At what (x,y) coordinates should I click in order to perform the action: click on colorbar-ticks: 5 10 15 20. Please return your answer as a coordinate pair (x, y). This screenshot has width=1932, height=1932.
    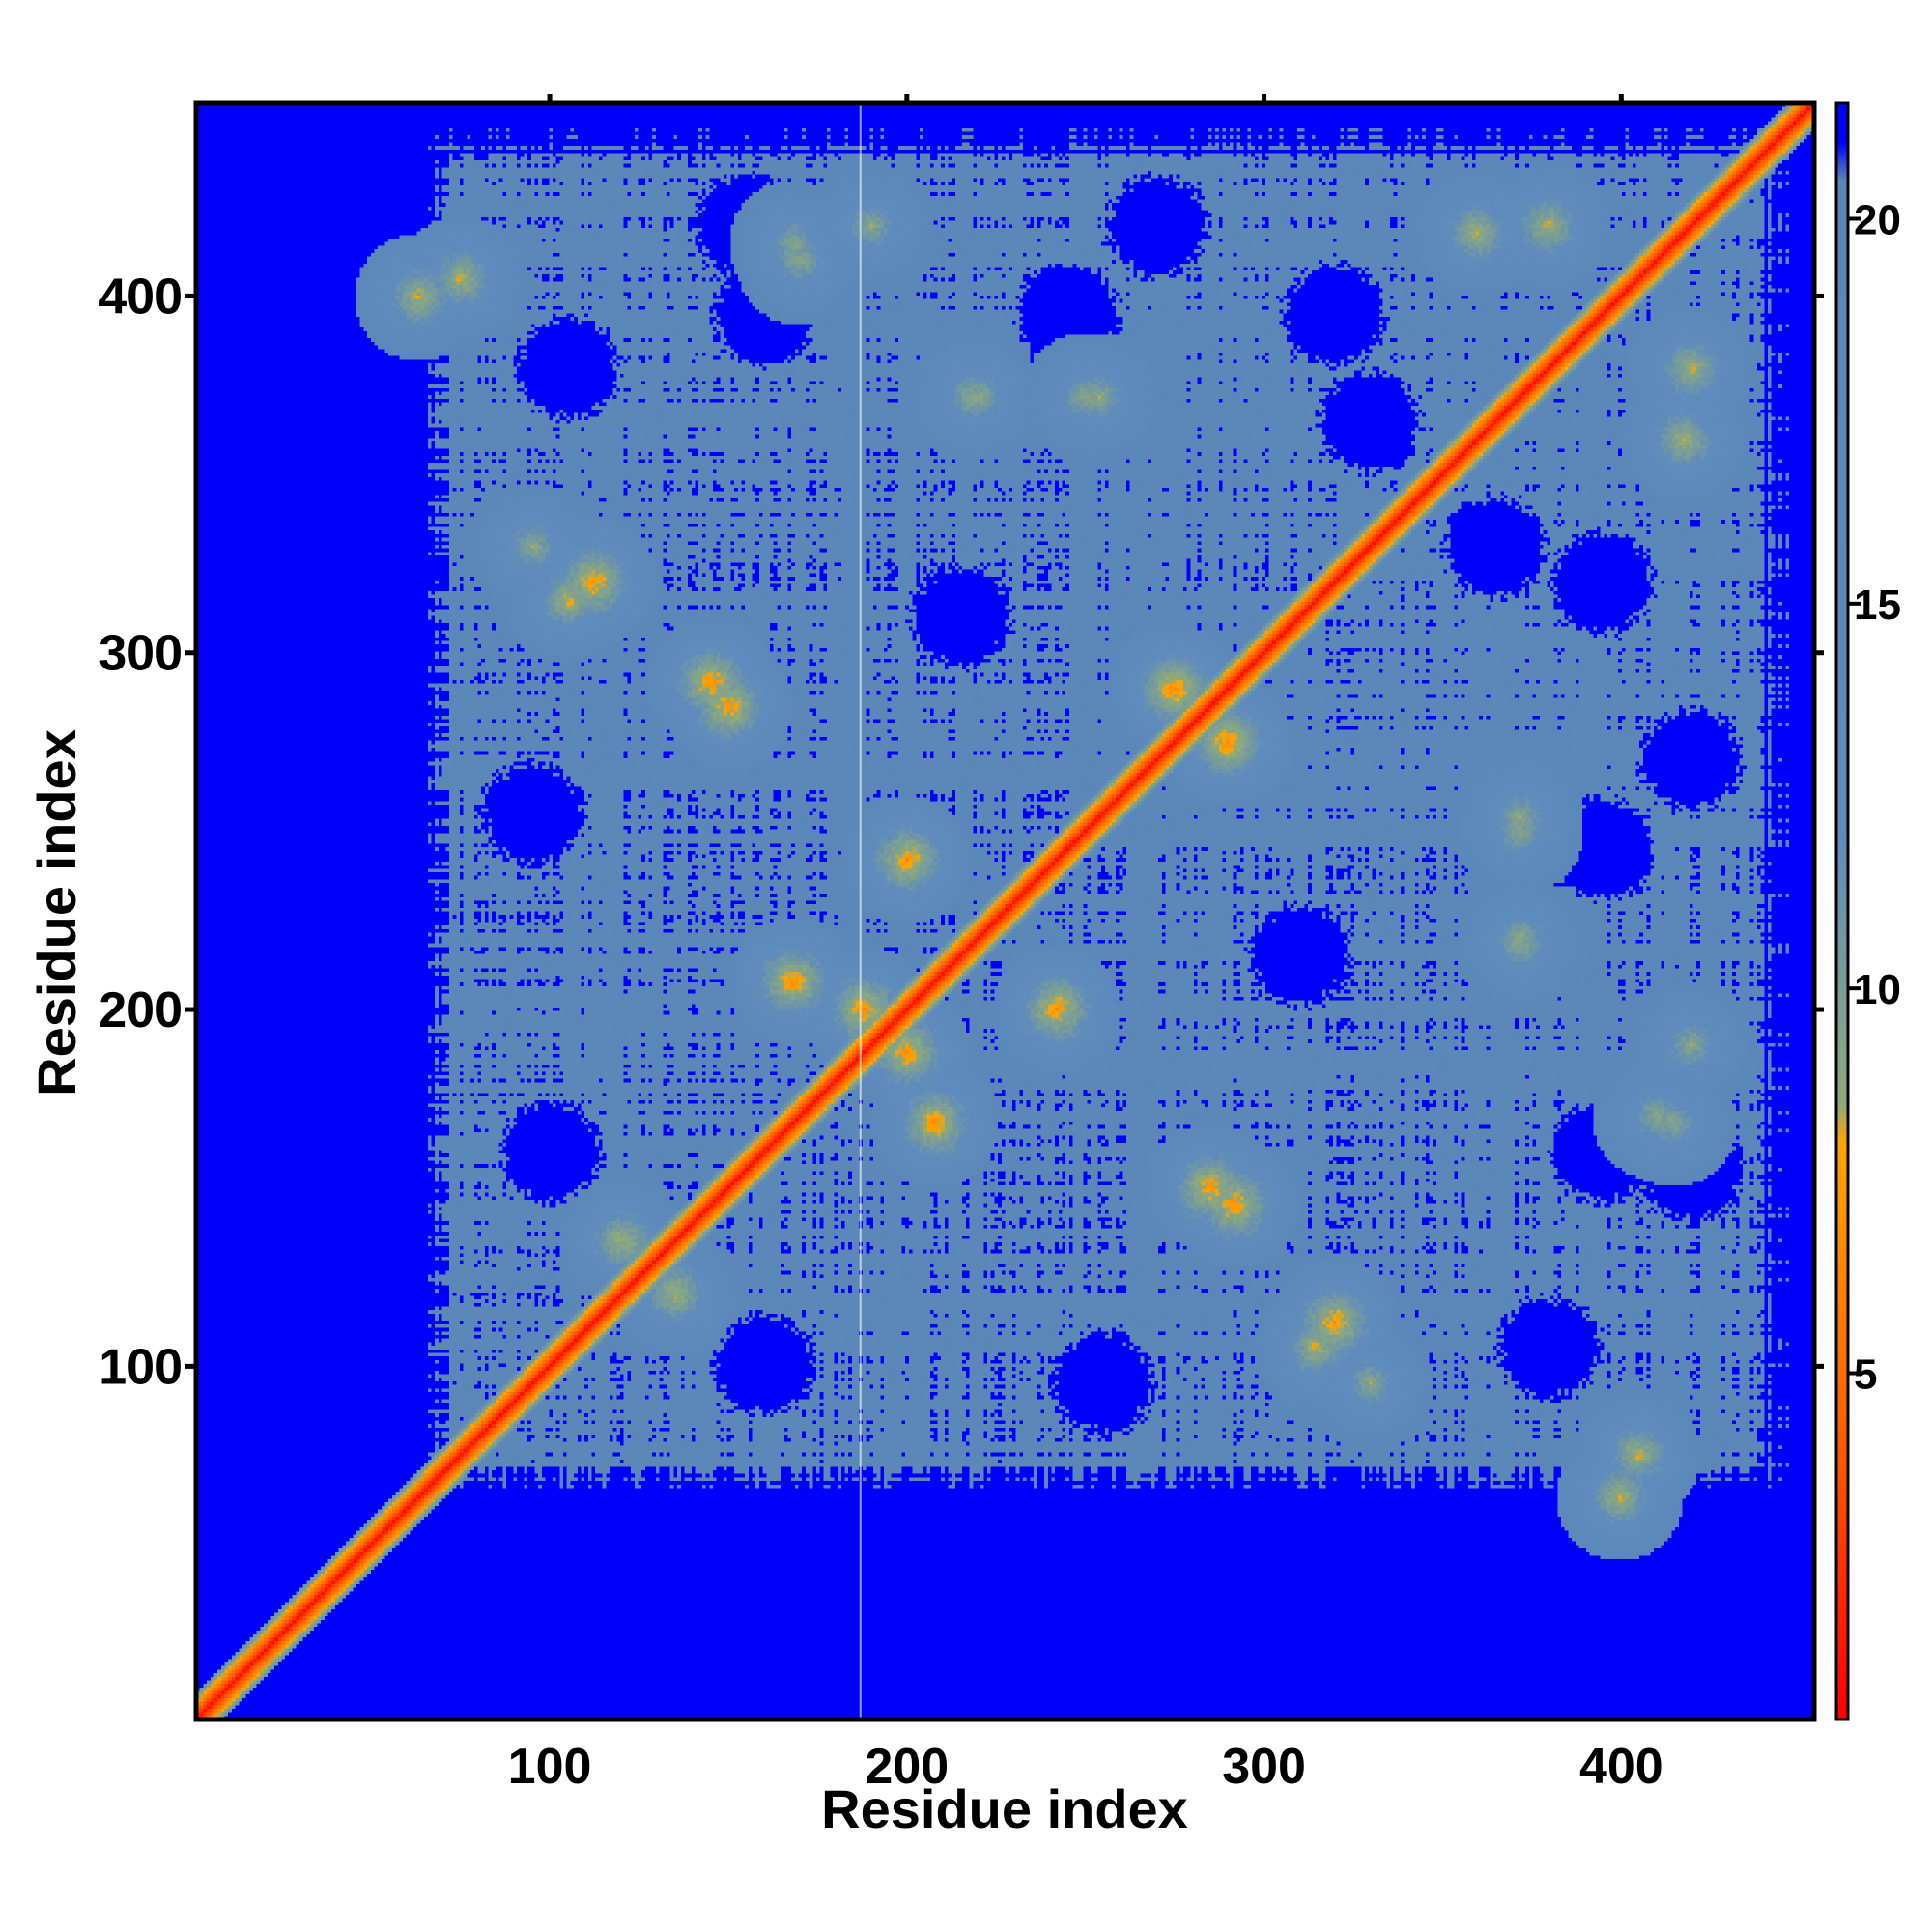
    Looking at the image, I should click on (1874, 798).